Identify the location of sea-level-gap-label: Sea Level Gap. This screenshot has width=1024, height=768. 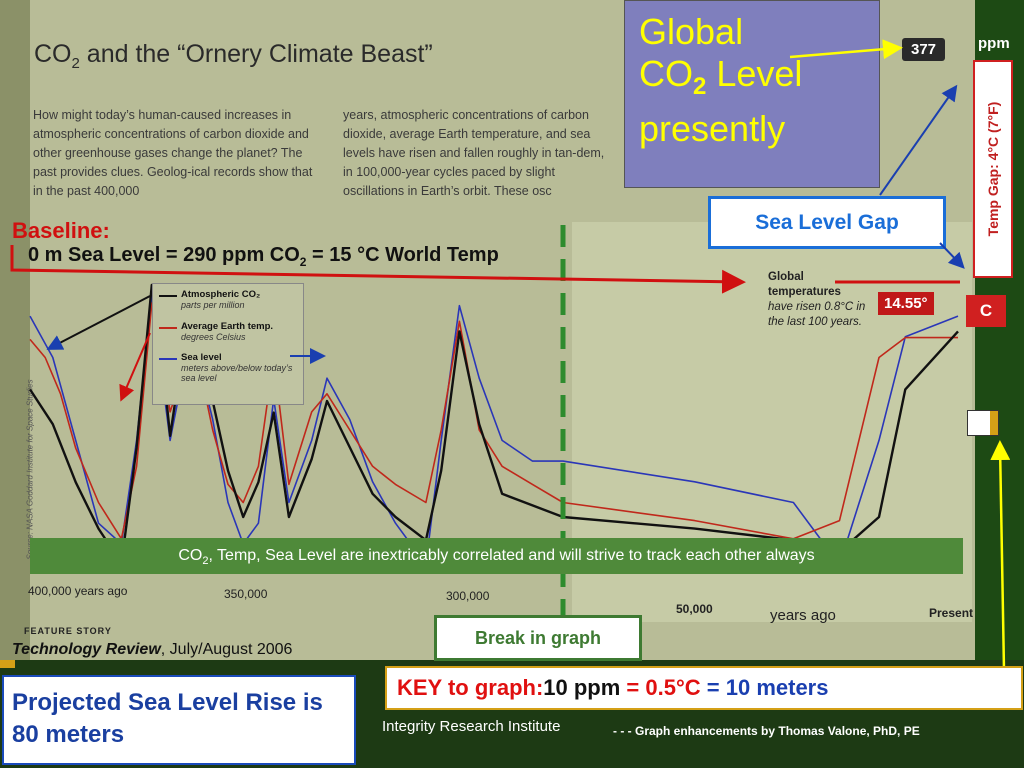
(827, 222).